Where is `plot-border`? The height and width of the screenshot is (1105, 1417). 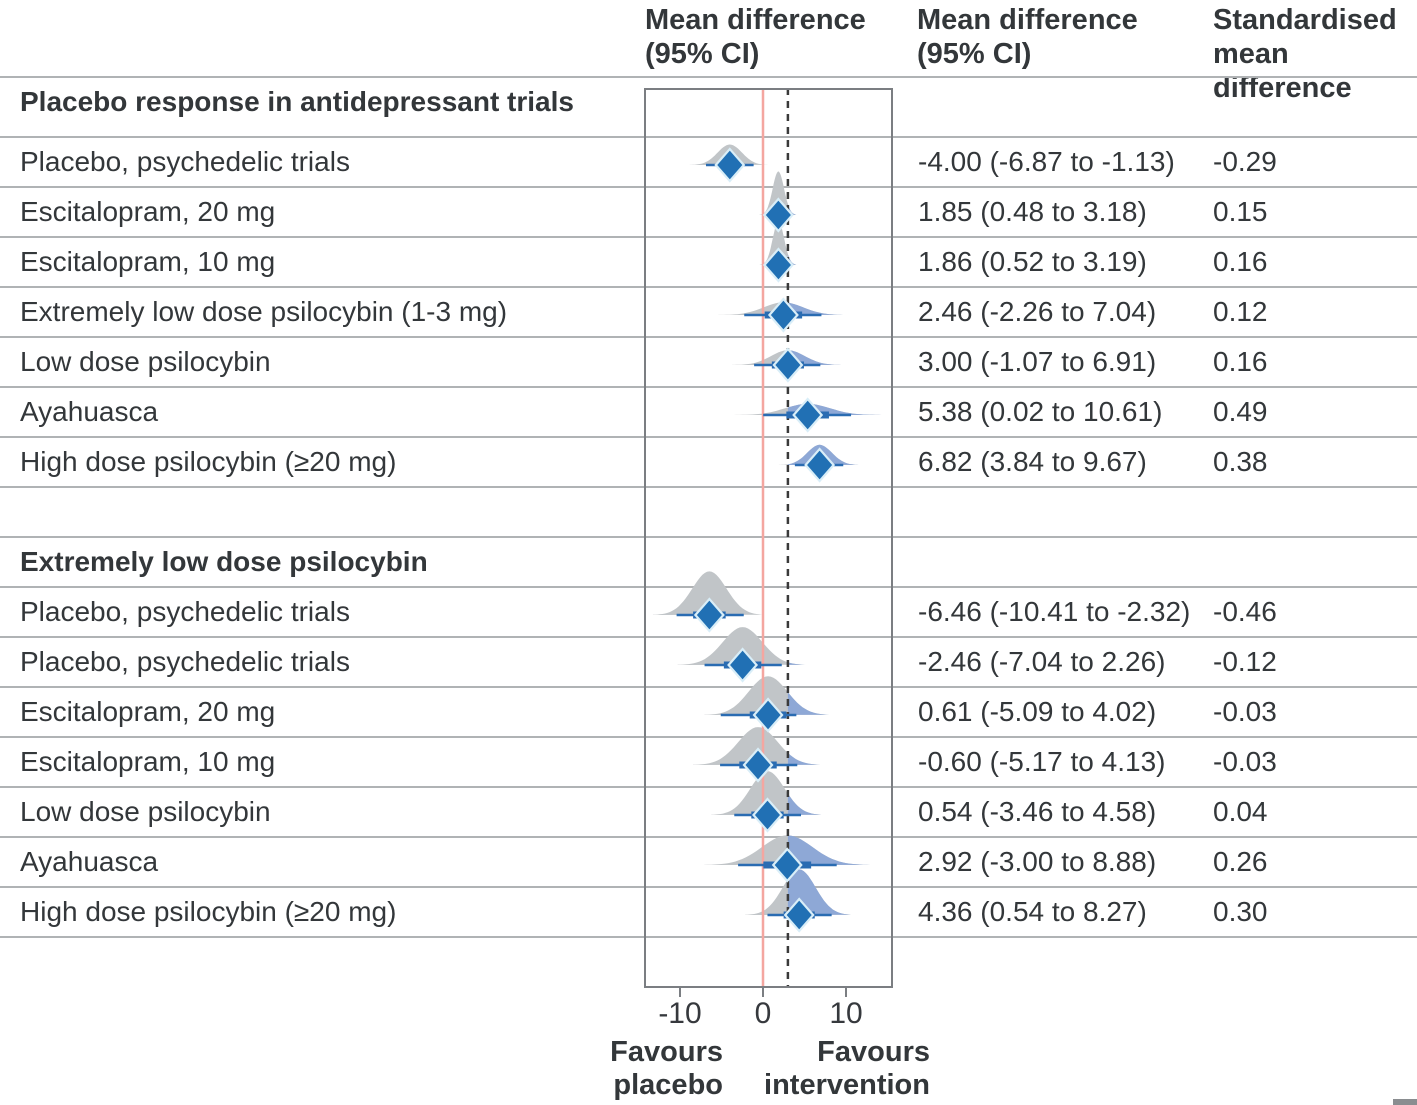 plot-border is located at coordinates (768, 538).